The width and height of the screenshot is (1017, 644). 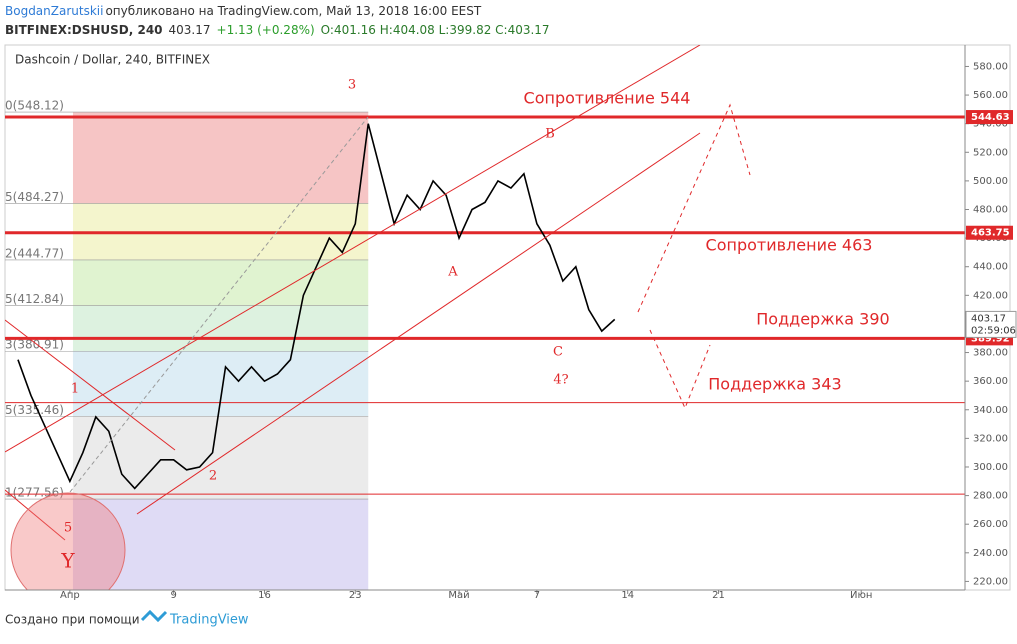 What do you see at coordinates (988, 318) in the screenshot?
I see `last-price: 403.17` at bounding box center [988, 318].